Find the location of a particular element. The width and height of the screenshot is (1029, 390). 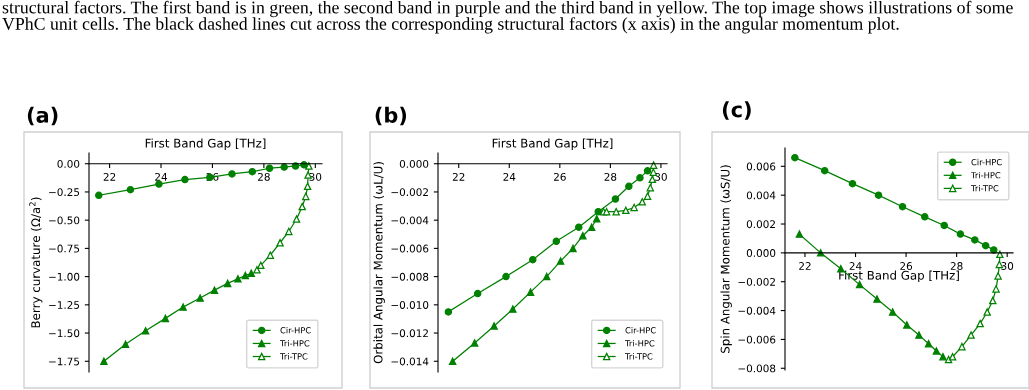

chart-title: (a) is located at coordinates (42, 116).